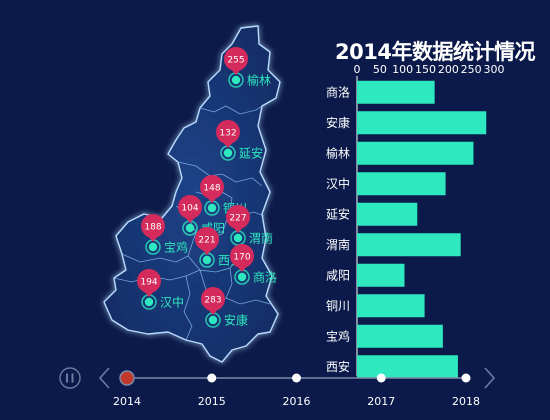 The image size is (550, 420). Describe the element at coordinates (338, 305) in the screenshot. I see `category-label: 铜川` at that location.